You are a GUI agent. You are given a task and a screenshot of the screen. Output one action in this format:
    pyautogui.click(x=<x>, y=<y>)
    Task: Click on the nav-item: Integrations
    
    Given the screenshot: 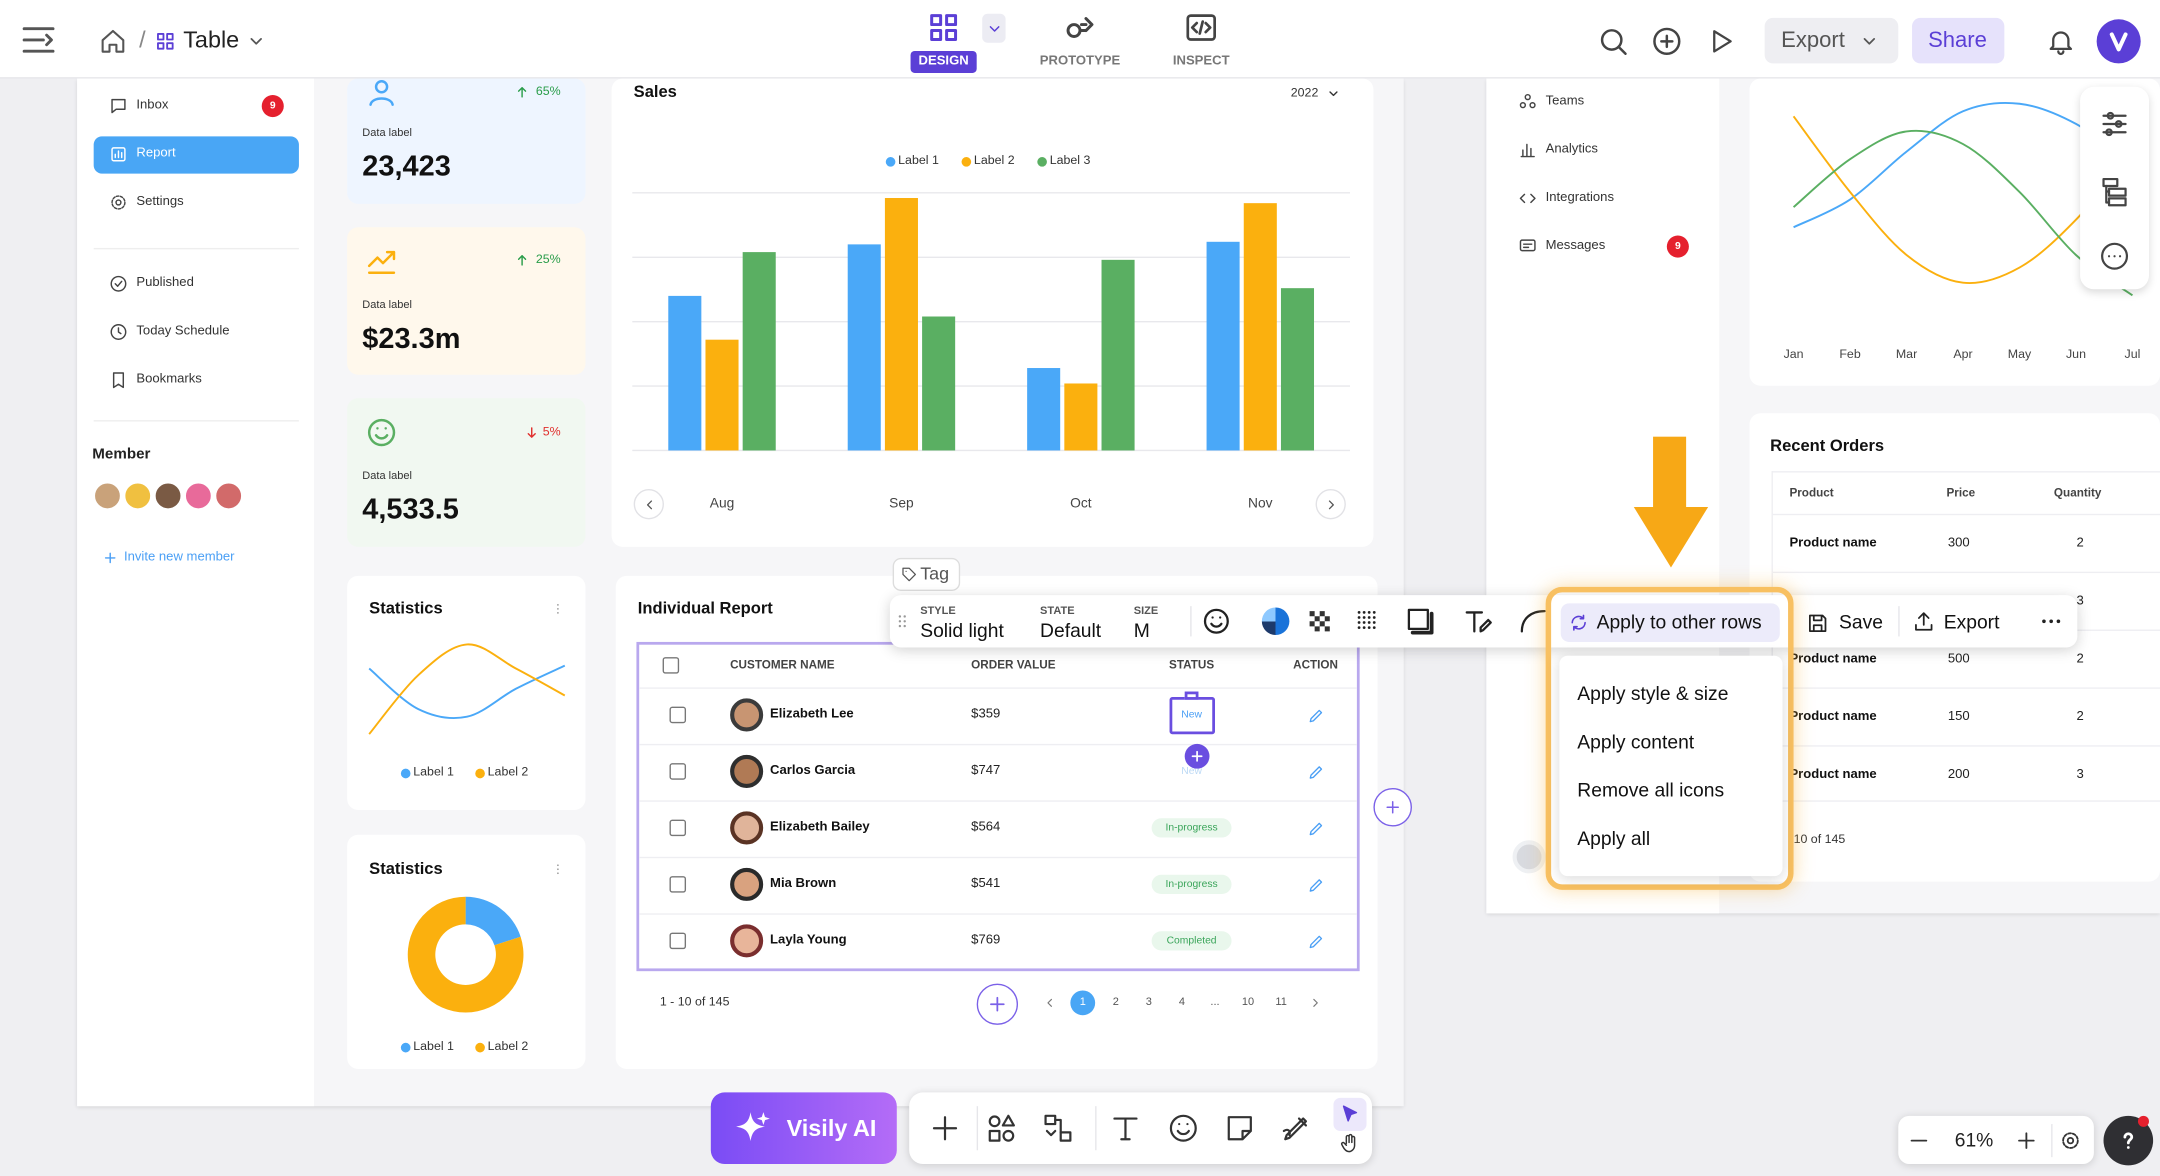 What is the action you would take?
    pyautogui.click(x=1580, y=197)
    